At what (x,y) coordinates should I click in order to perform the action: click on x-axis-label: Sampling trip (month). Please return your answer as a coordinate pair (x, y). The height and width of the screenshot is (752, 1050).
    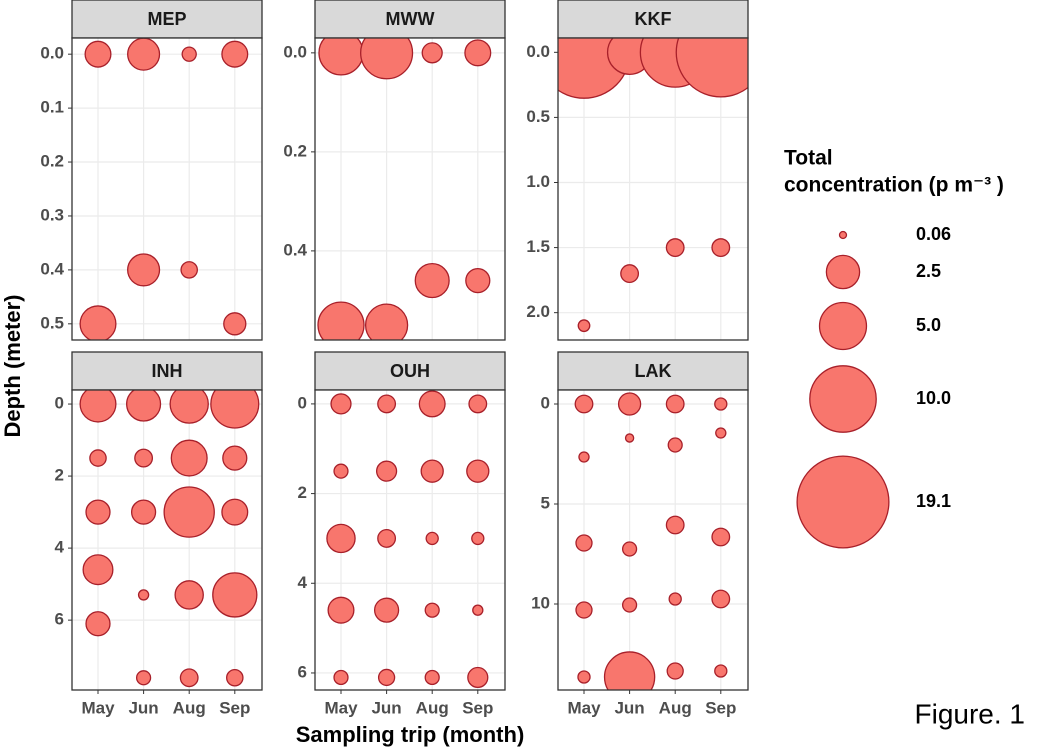
    Looking at the image, I should click on (410, 734).